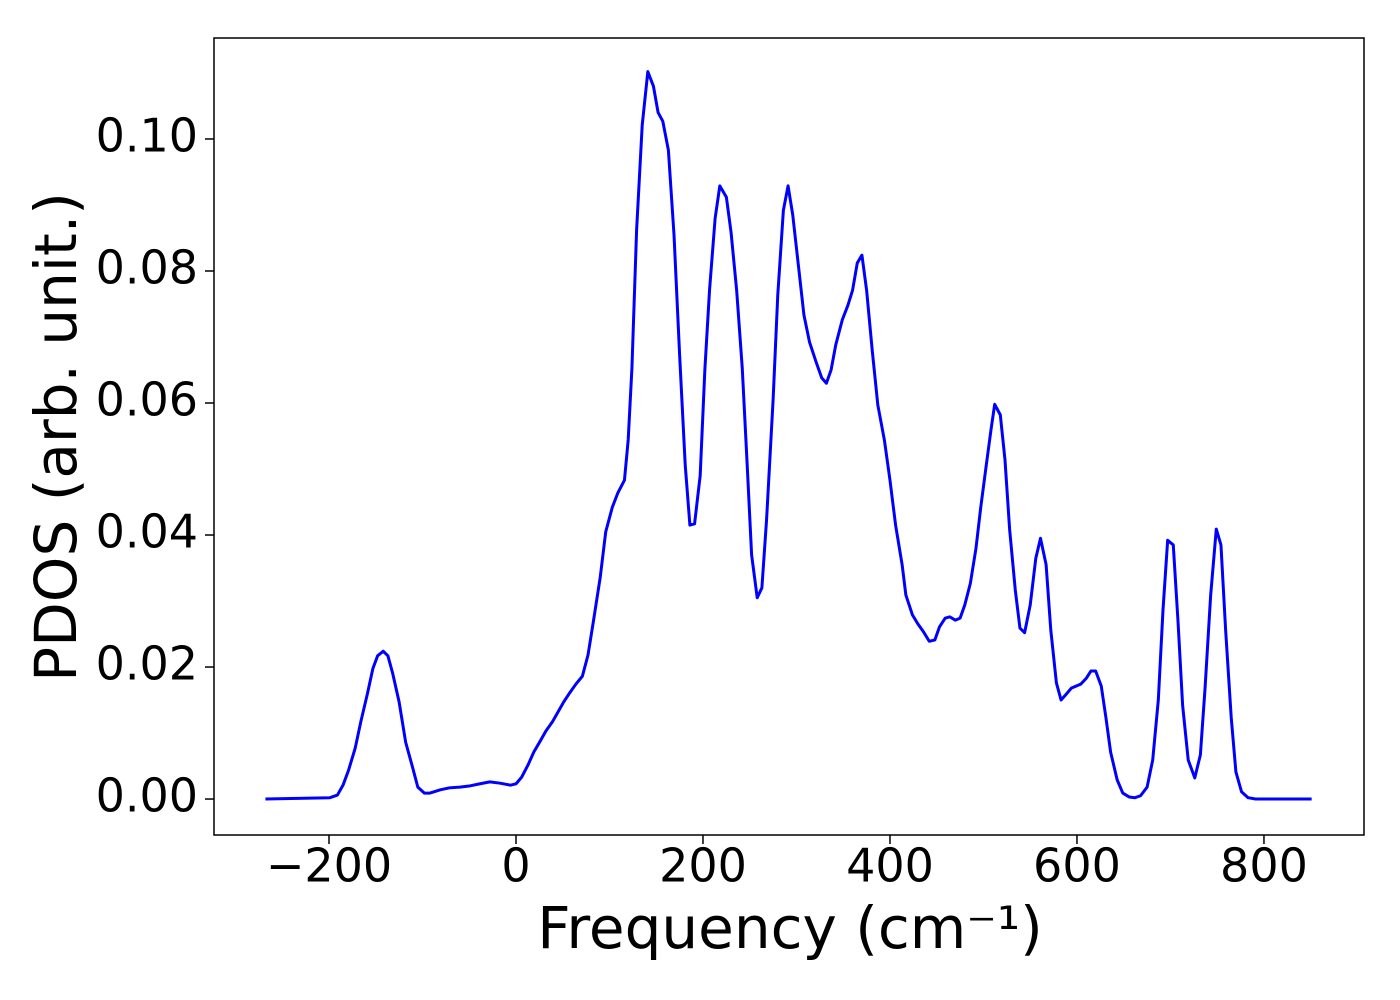 This screenshot has height=1000, width=1400. What do you see at coordinates (147, 664) in the screenshot?
I see `y-tick-label: 0.02` at bounding box center [147, 664].